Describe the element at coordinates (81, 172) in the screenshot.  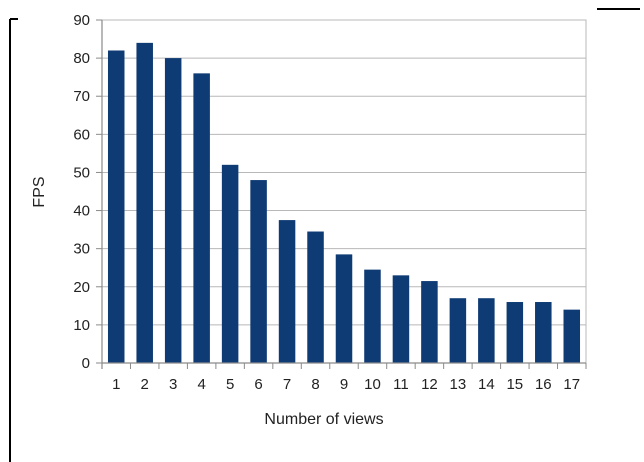
I see `y-tick-label-50: 50` at that location.